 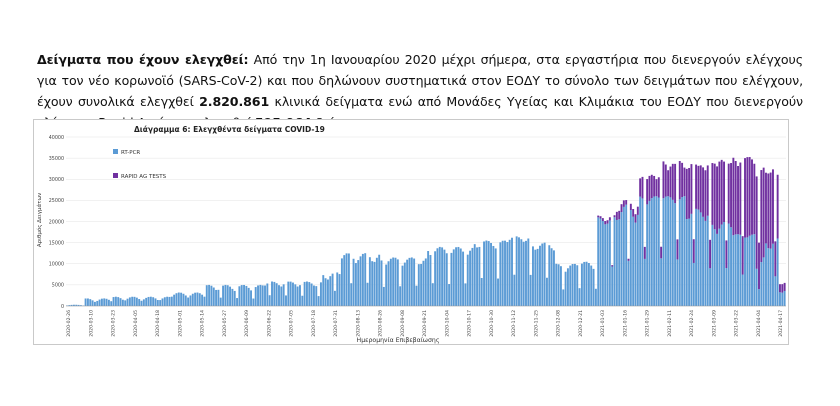 What do you see at coordinates (559, 323) in the screenshot?
I see `x-tick-label: 2020-12-08` at bounding box center [559, 323].